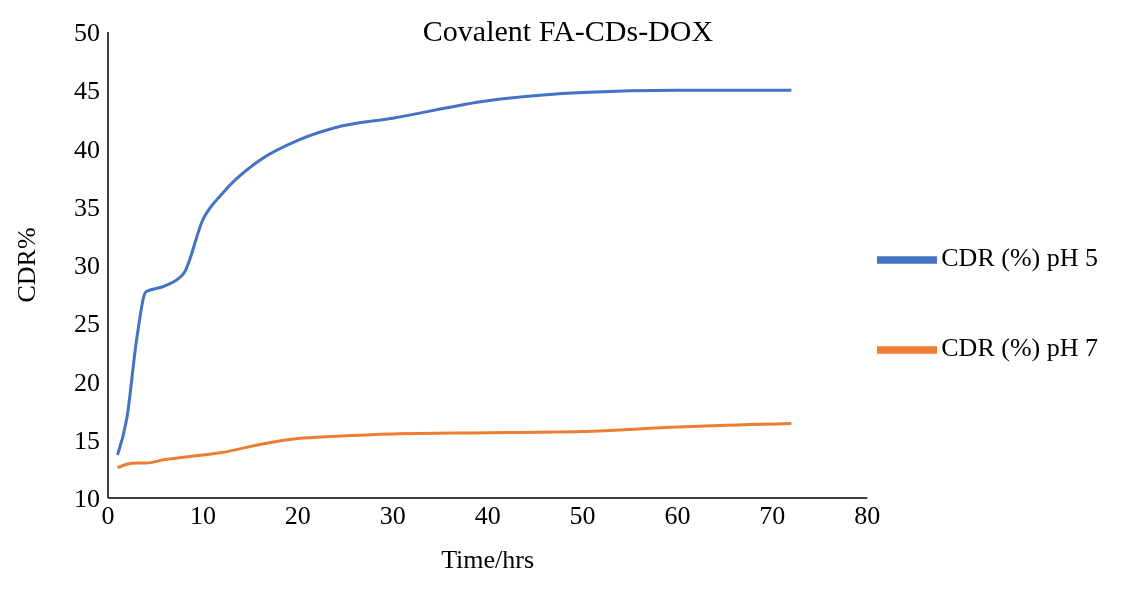 The image size is (1135, 601). Describe the element at coordinates (87, 149) in the screenshot. I see `y-tick-label: 40` at that location.